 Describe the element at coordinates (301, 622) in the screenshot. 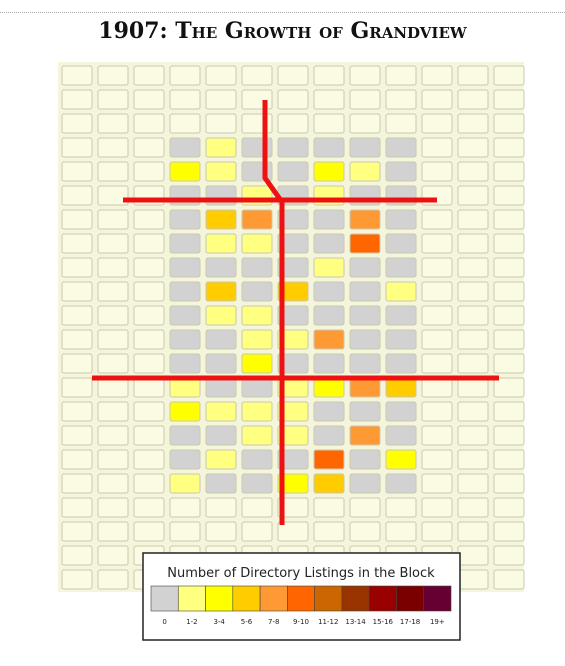

I see `legend-label: 9-10` at that location.